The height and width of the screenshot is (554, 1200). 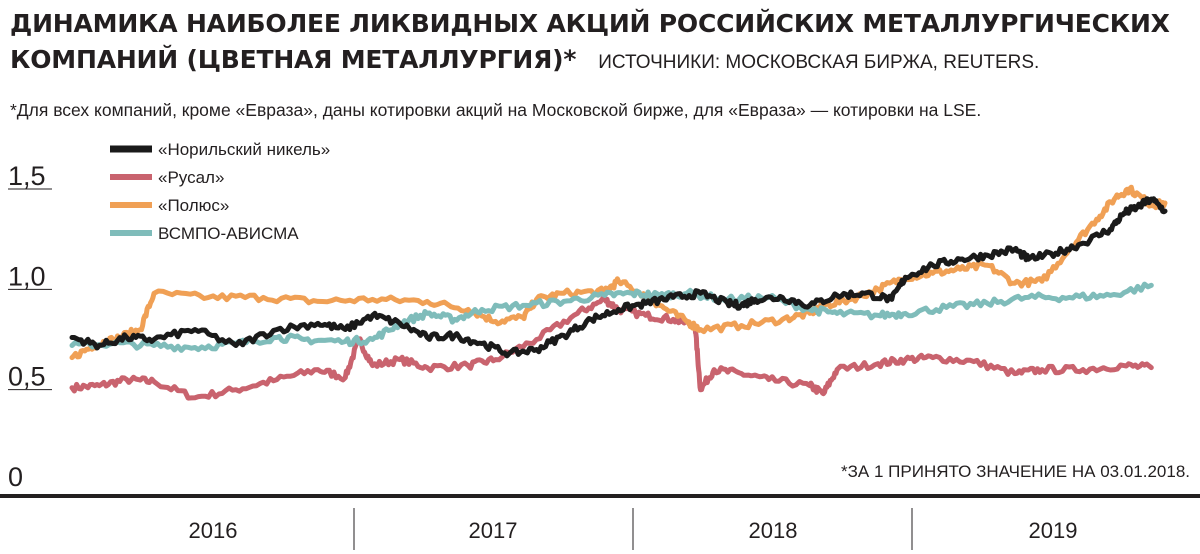 I want to click on x-tick-label: 2019, so click(x=1053, y=530).